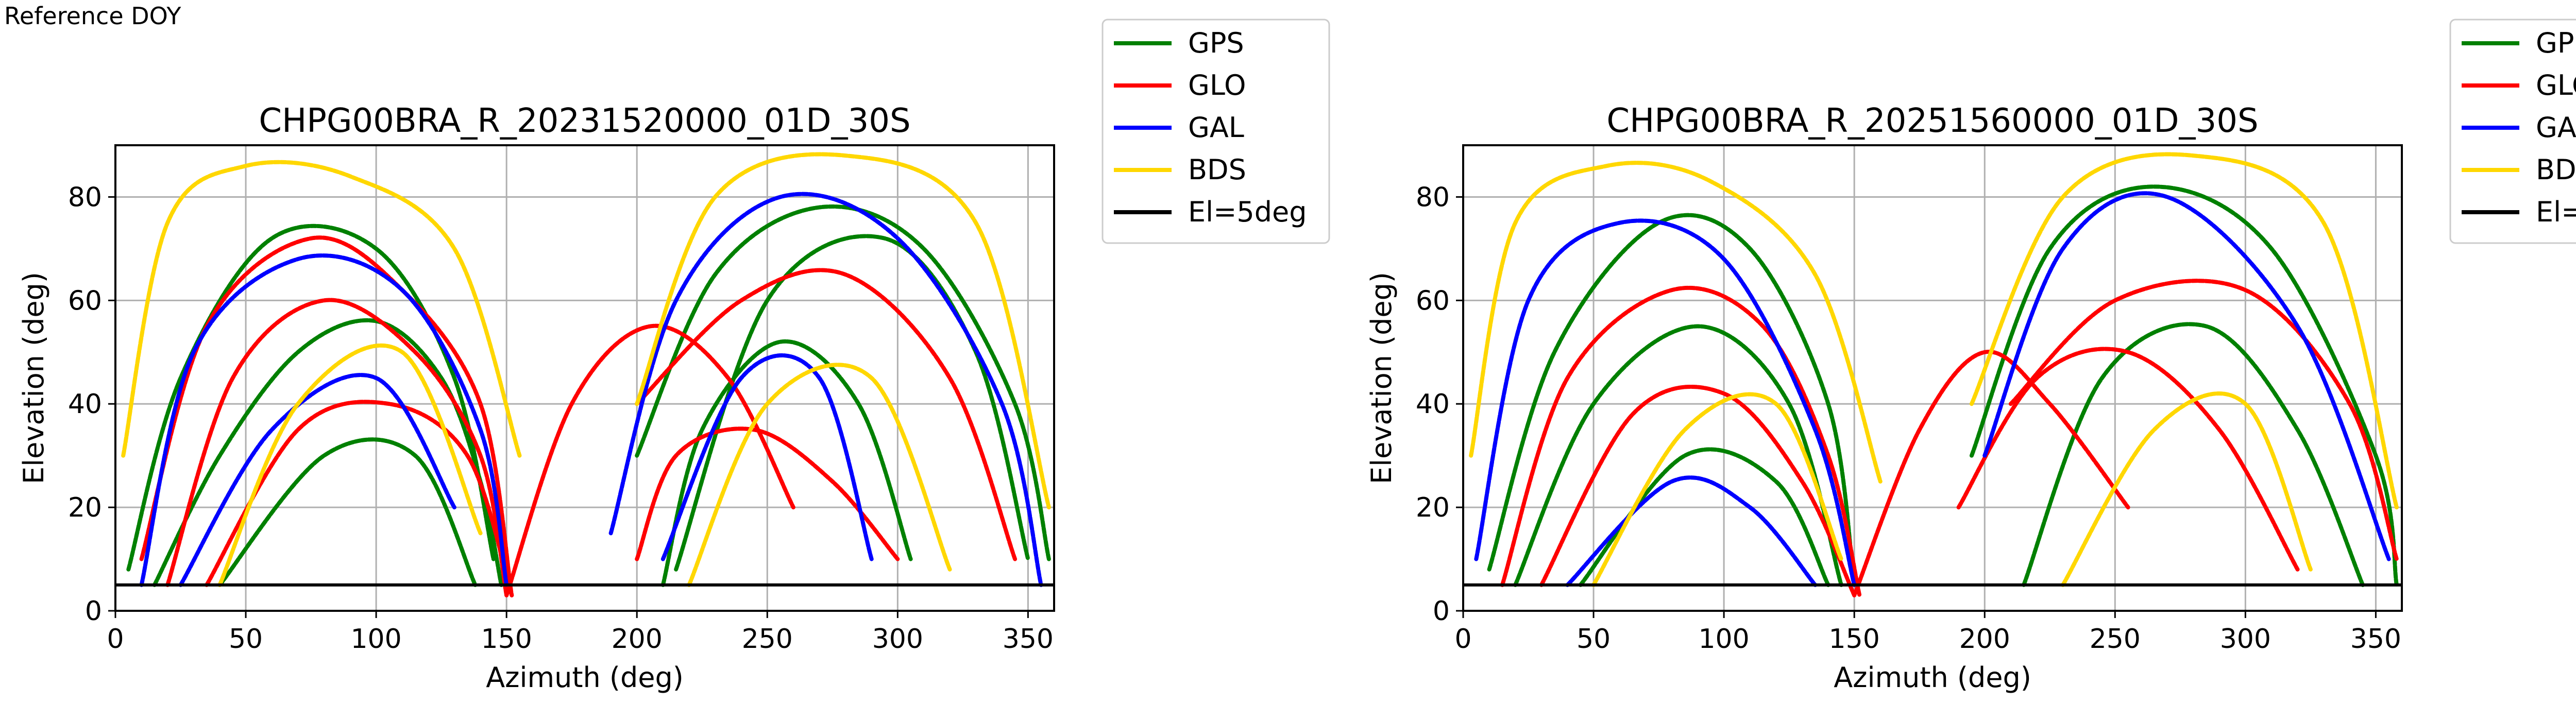  Describe the element at coordinates (584, 121) in the screenshot. I see `chart-title: CHPG00BRA_R_20231520000_01D_30S` at that location.